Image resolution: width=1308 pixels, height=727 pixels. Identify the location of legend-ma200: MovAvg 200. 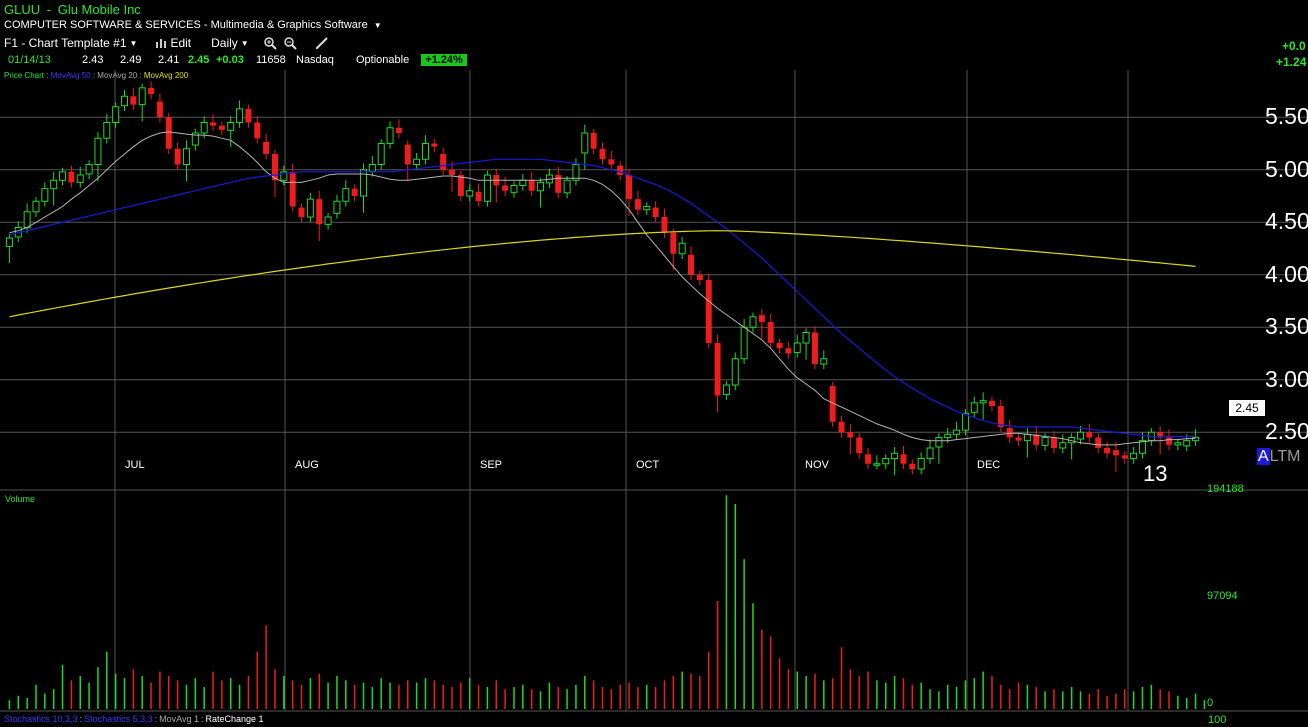
(166, 75).